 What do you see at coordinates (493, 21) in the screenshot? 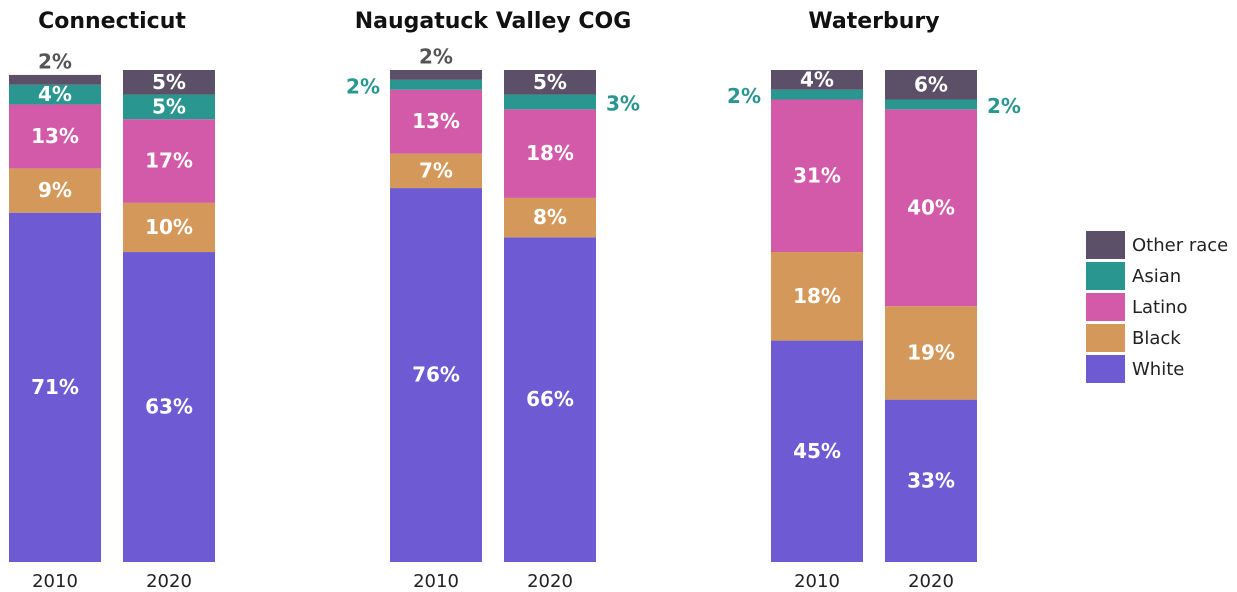
I see `panel-title: Naugatuck Valley COG` at bounding box center [493, 21].